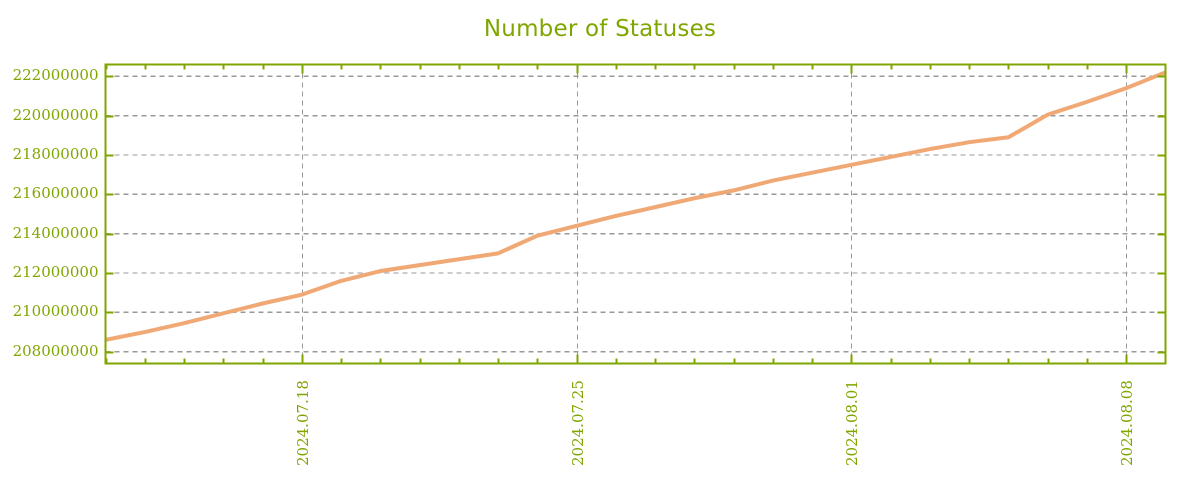 The height and width of the screenshot is (500, 1200). Describe the element at coordinates (55, 311) in the screenshot. I see `y-tick-label: 210000000` at that location.